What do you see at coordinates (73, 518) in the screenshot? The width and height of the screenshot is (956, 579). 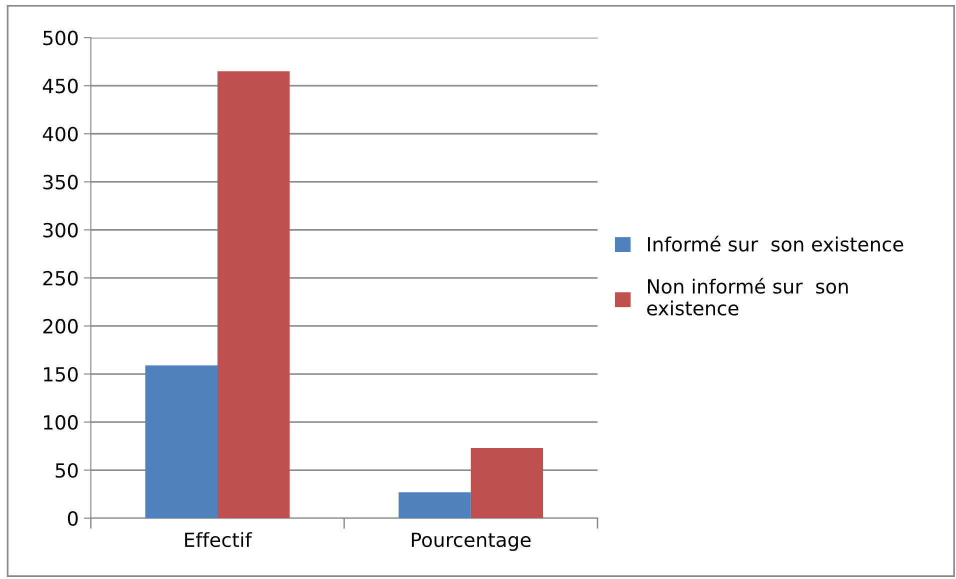 I see `y-tick-label: 0` at bounding box center [73, 518].